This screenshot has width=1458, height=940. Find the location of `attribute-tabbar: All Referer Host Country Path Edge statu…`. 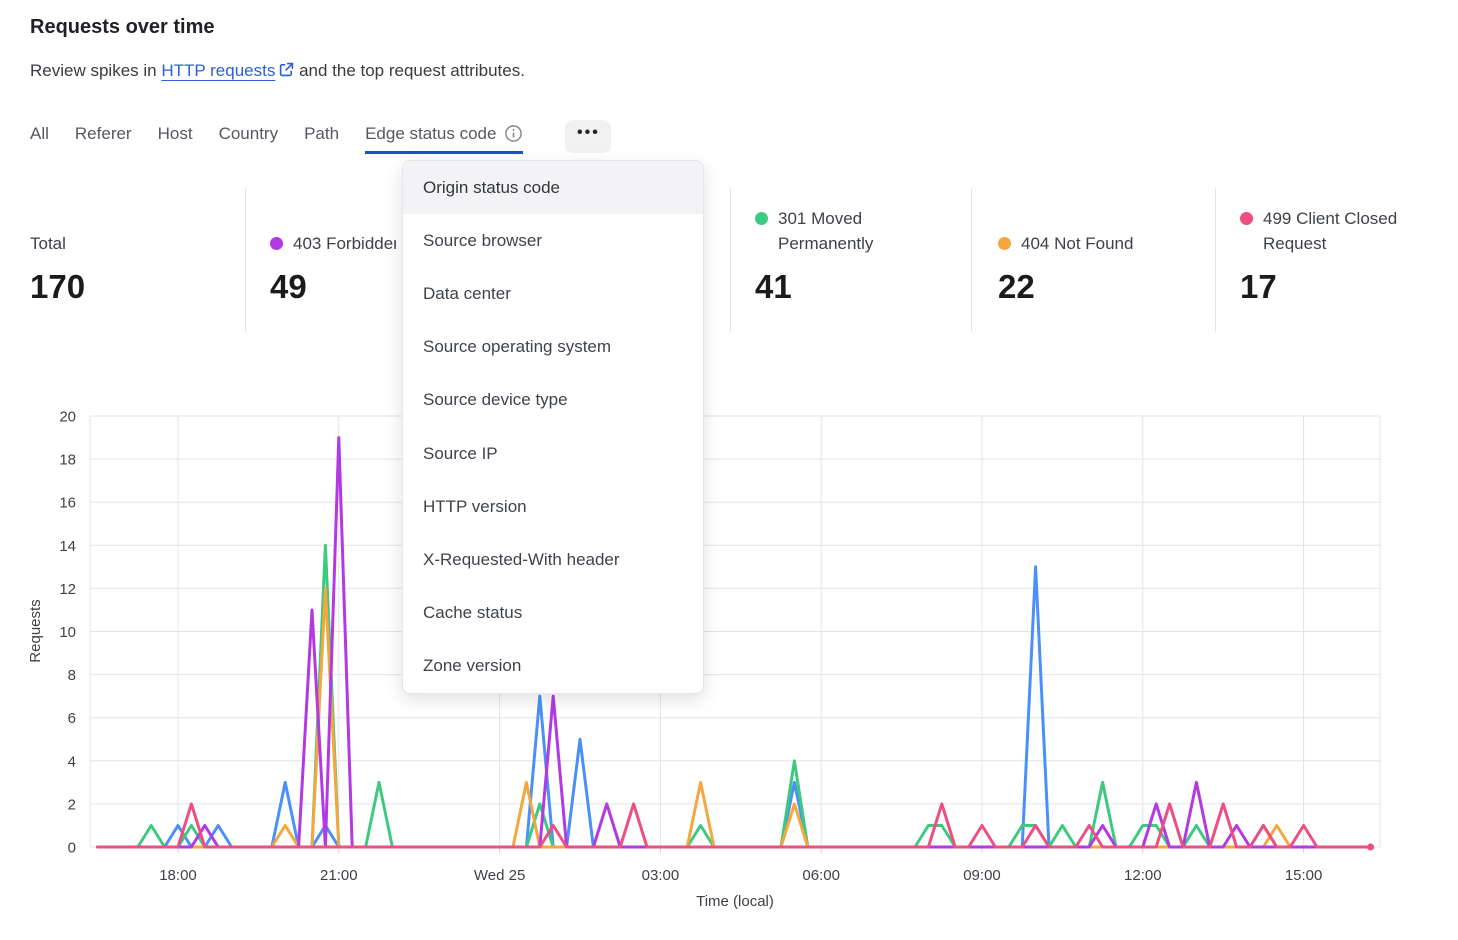

attribute-tabbar: All Referer Host Country Path Edge statu… is located at coordinates (321, 136).